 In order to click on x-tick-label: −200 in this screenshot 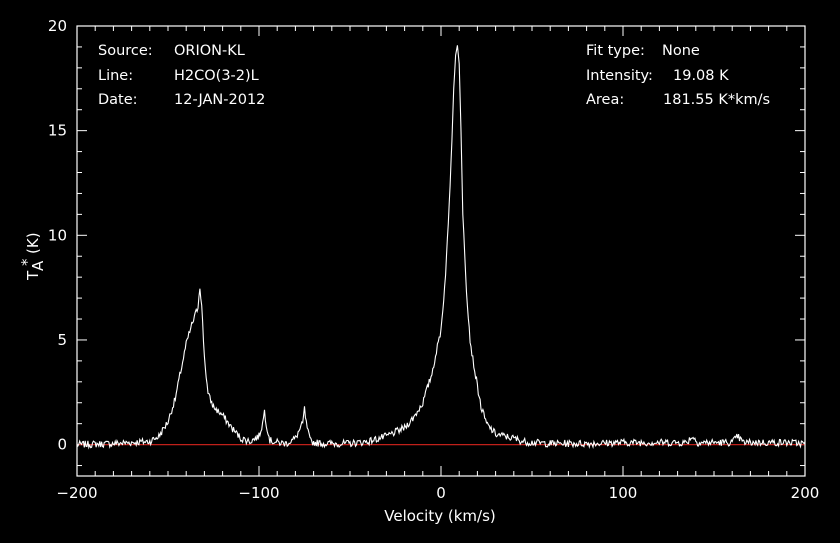, I will do `click(76, 493)`.